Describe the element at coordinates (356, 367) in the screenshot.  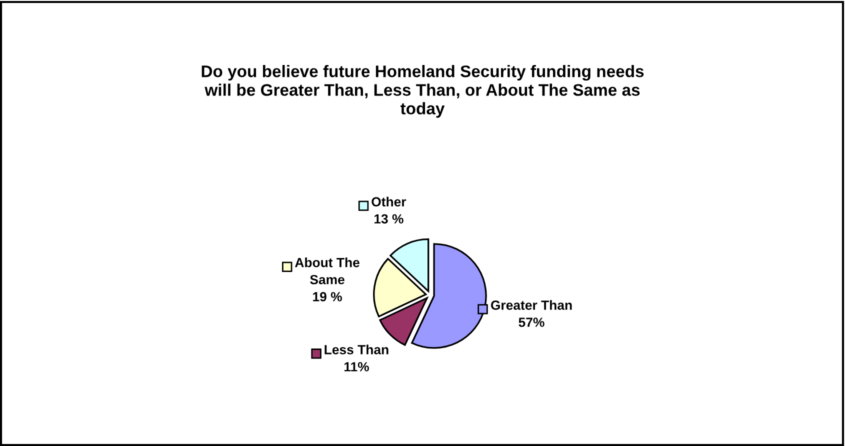
I see `data-label: 11%` at that location.